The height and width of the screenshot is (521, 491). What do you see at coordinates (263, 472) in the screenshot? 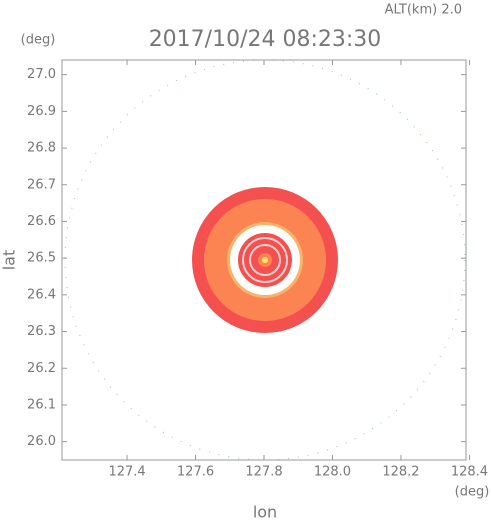
I see `x-tick-label: 127.8` at bounding box center [263, 472].